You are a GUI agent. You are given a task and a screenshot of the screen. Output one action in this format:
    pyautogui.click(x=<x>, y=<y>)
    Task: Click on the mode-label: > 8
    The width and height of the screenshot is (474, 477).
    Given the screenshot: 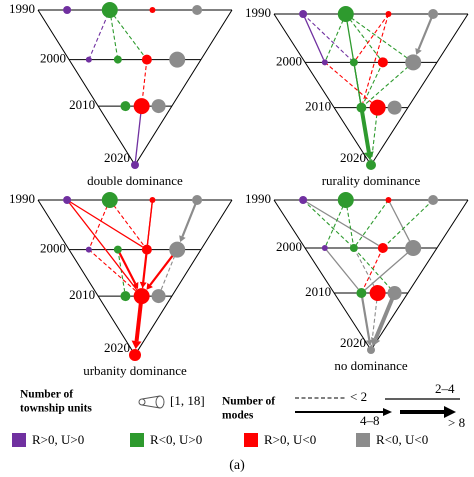 What is the action you would take?
    pyautogui.click(x=456, y=422)
    